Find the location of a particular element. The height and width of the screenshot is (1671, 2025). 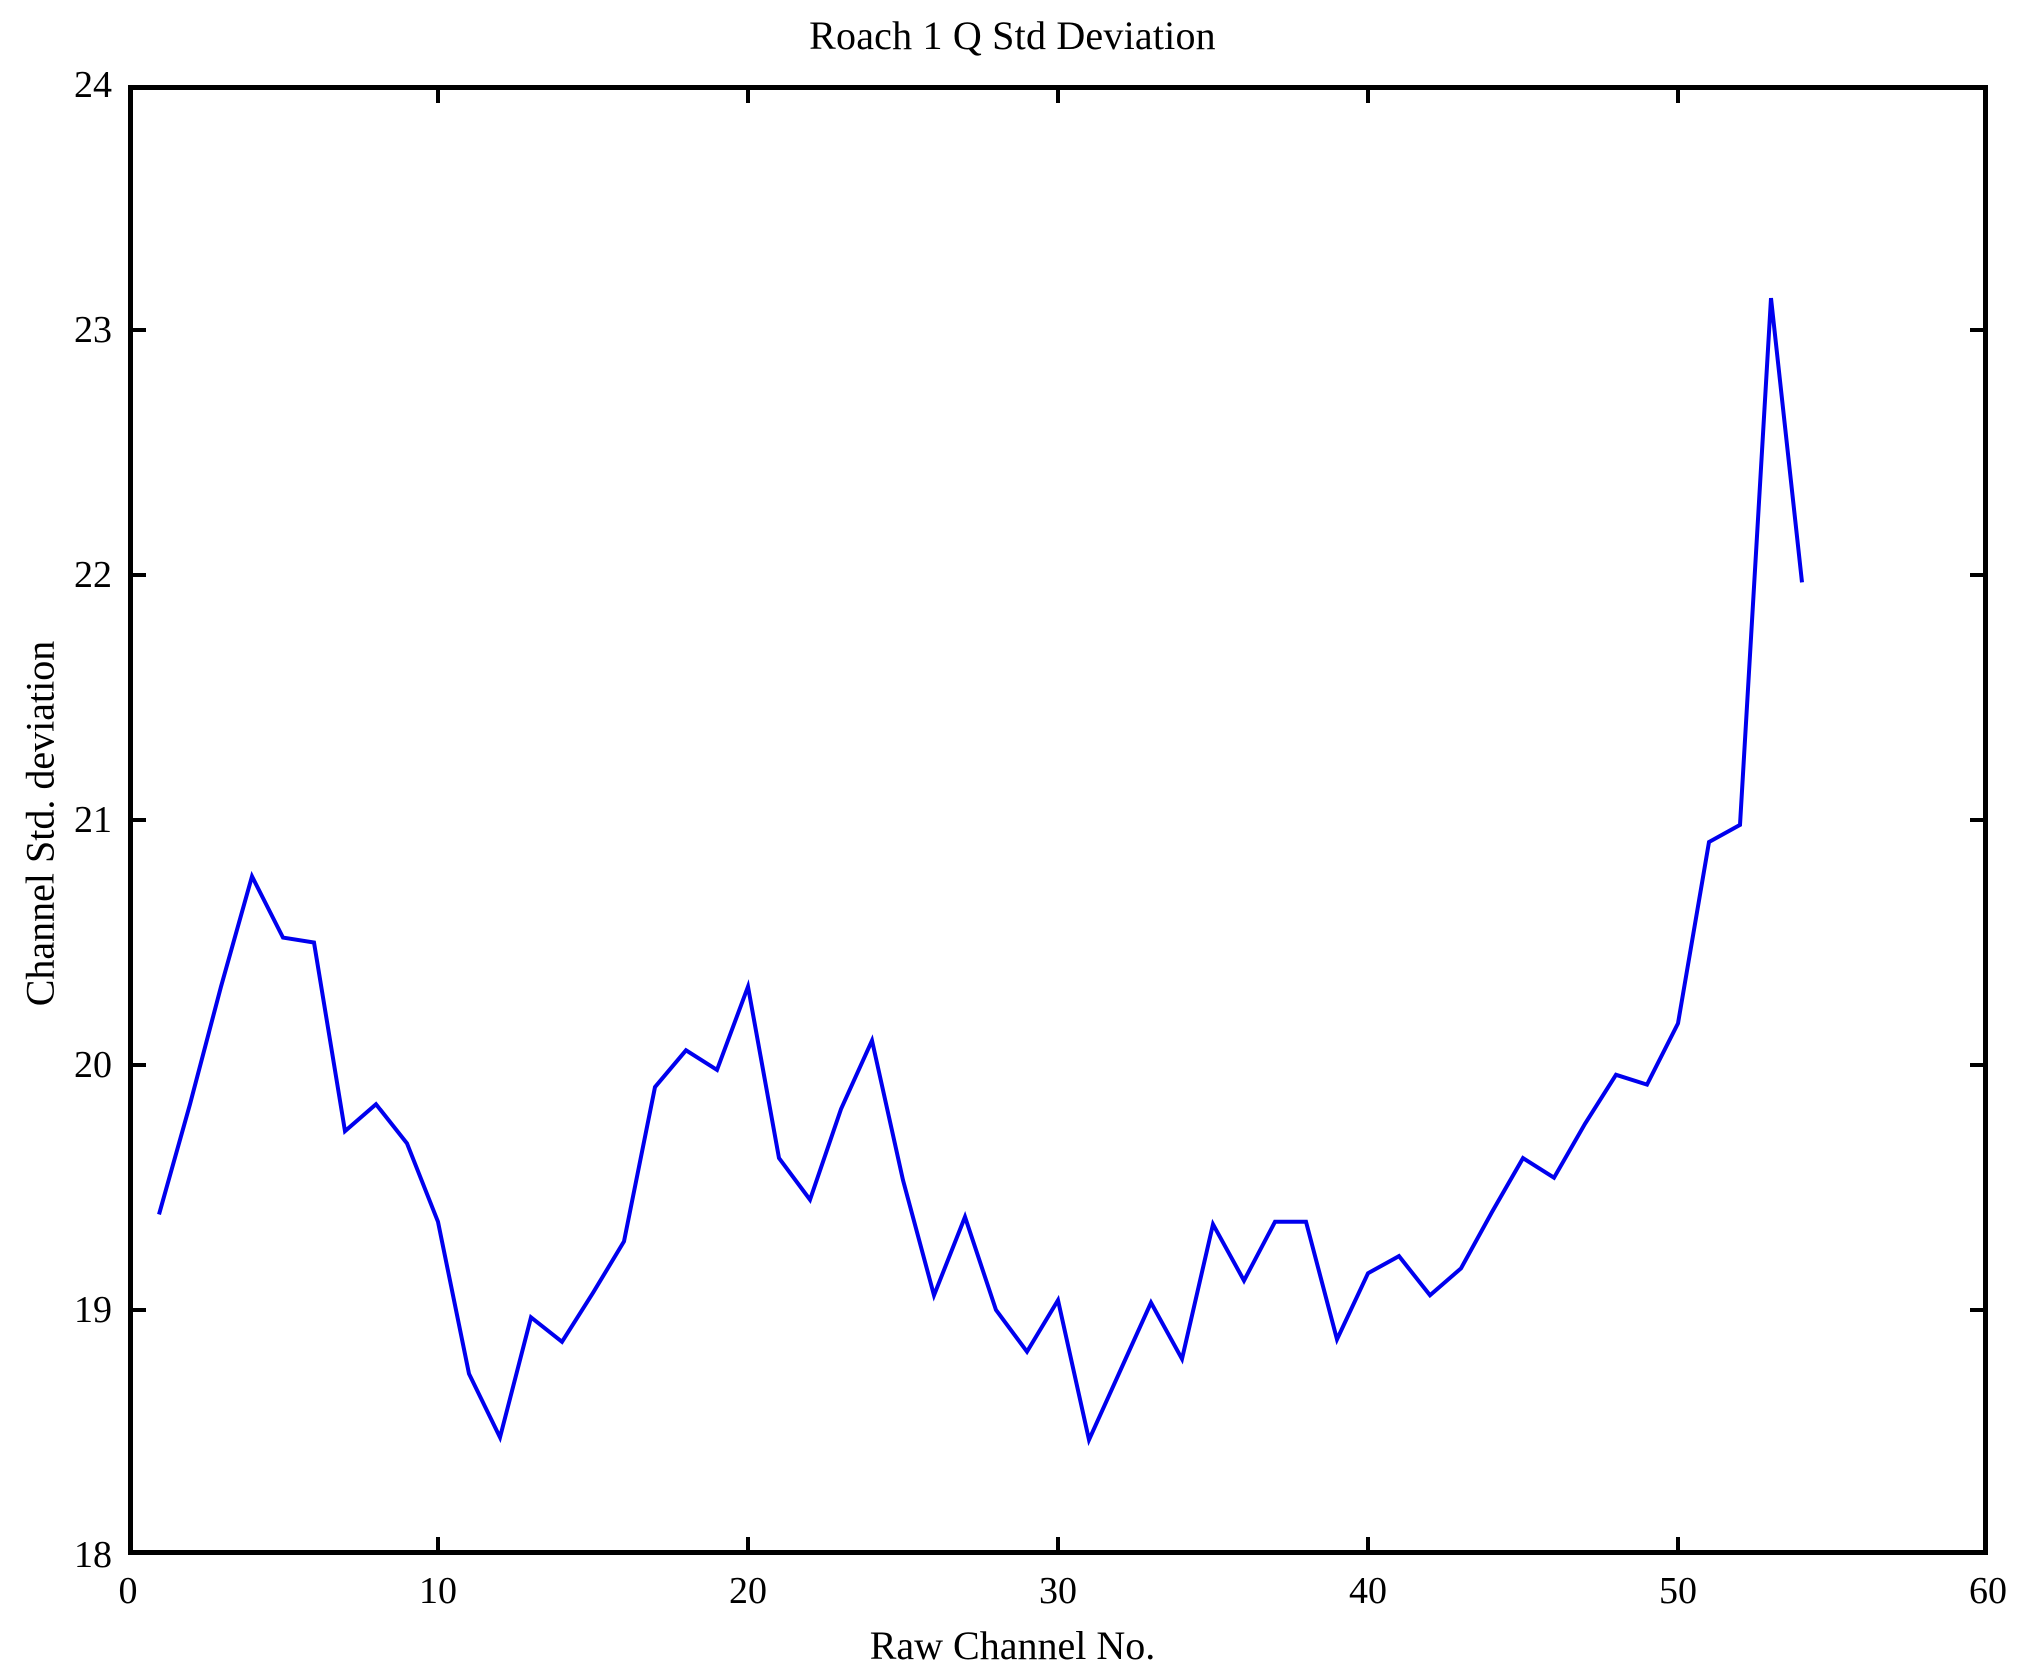

x-axis-tick-label: 40 is located at coordinates (1368, 1591).